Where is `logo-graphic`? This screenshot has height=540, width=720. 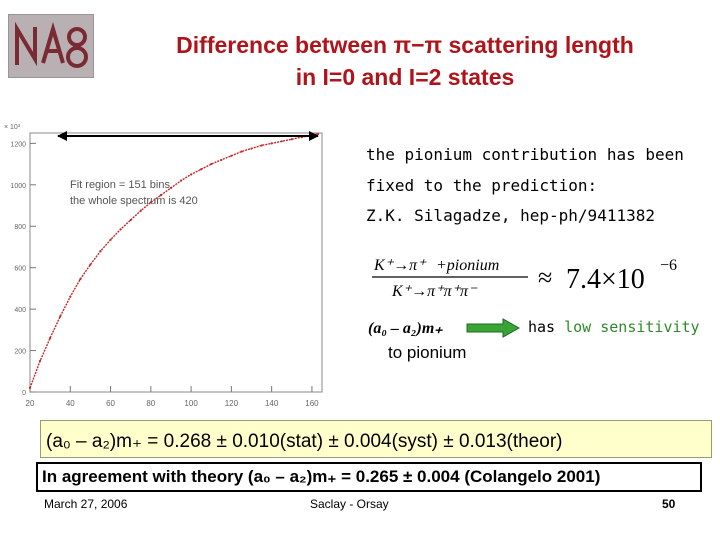 logo-graphic is located at coordinates (51, 44).